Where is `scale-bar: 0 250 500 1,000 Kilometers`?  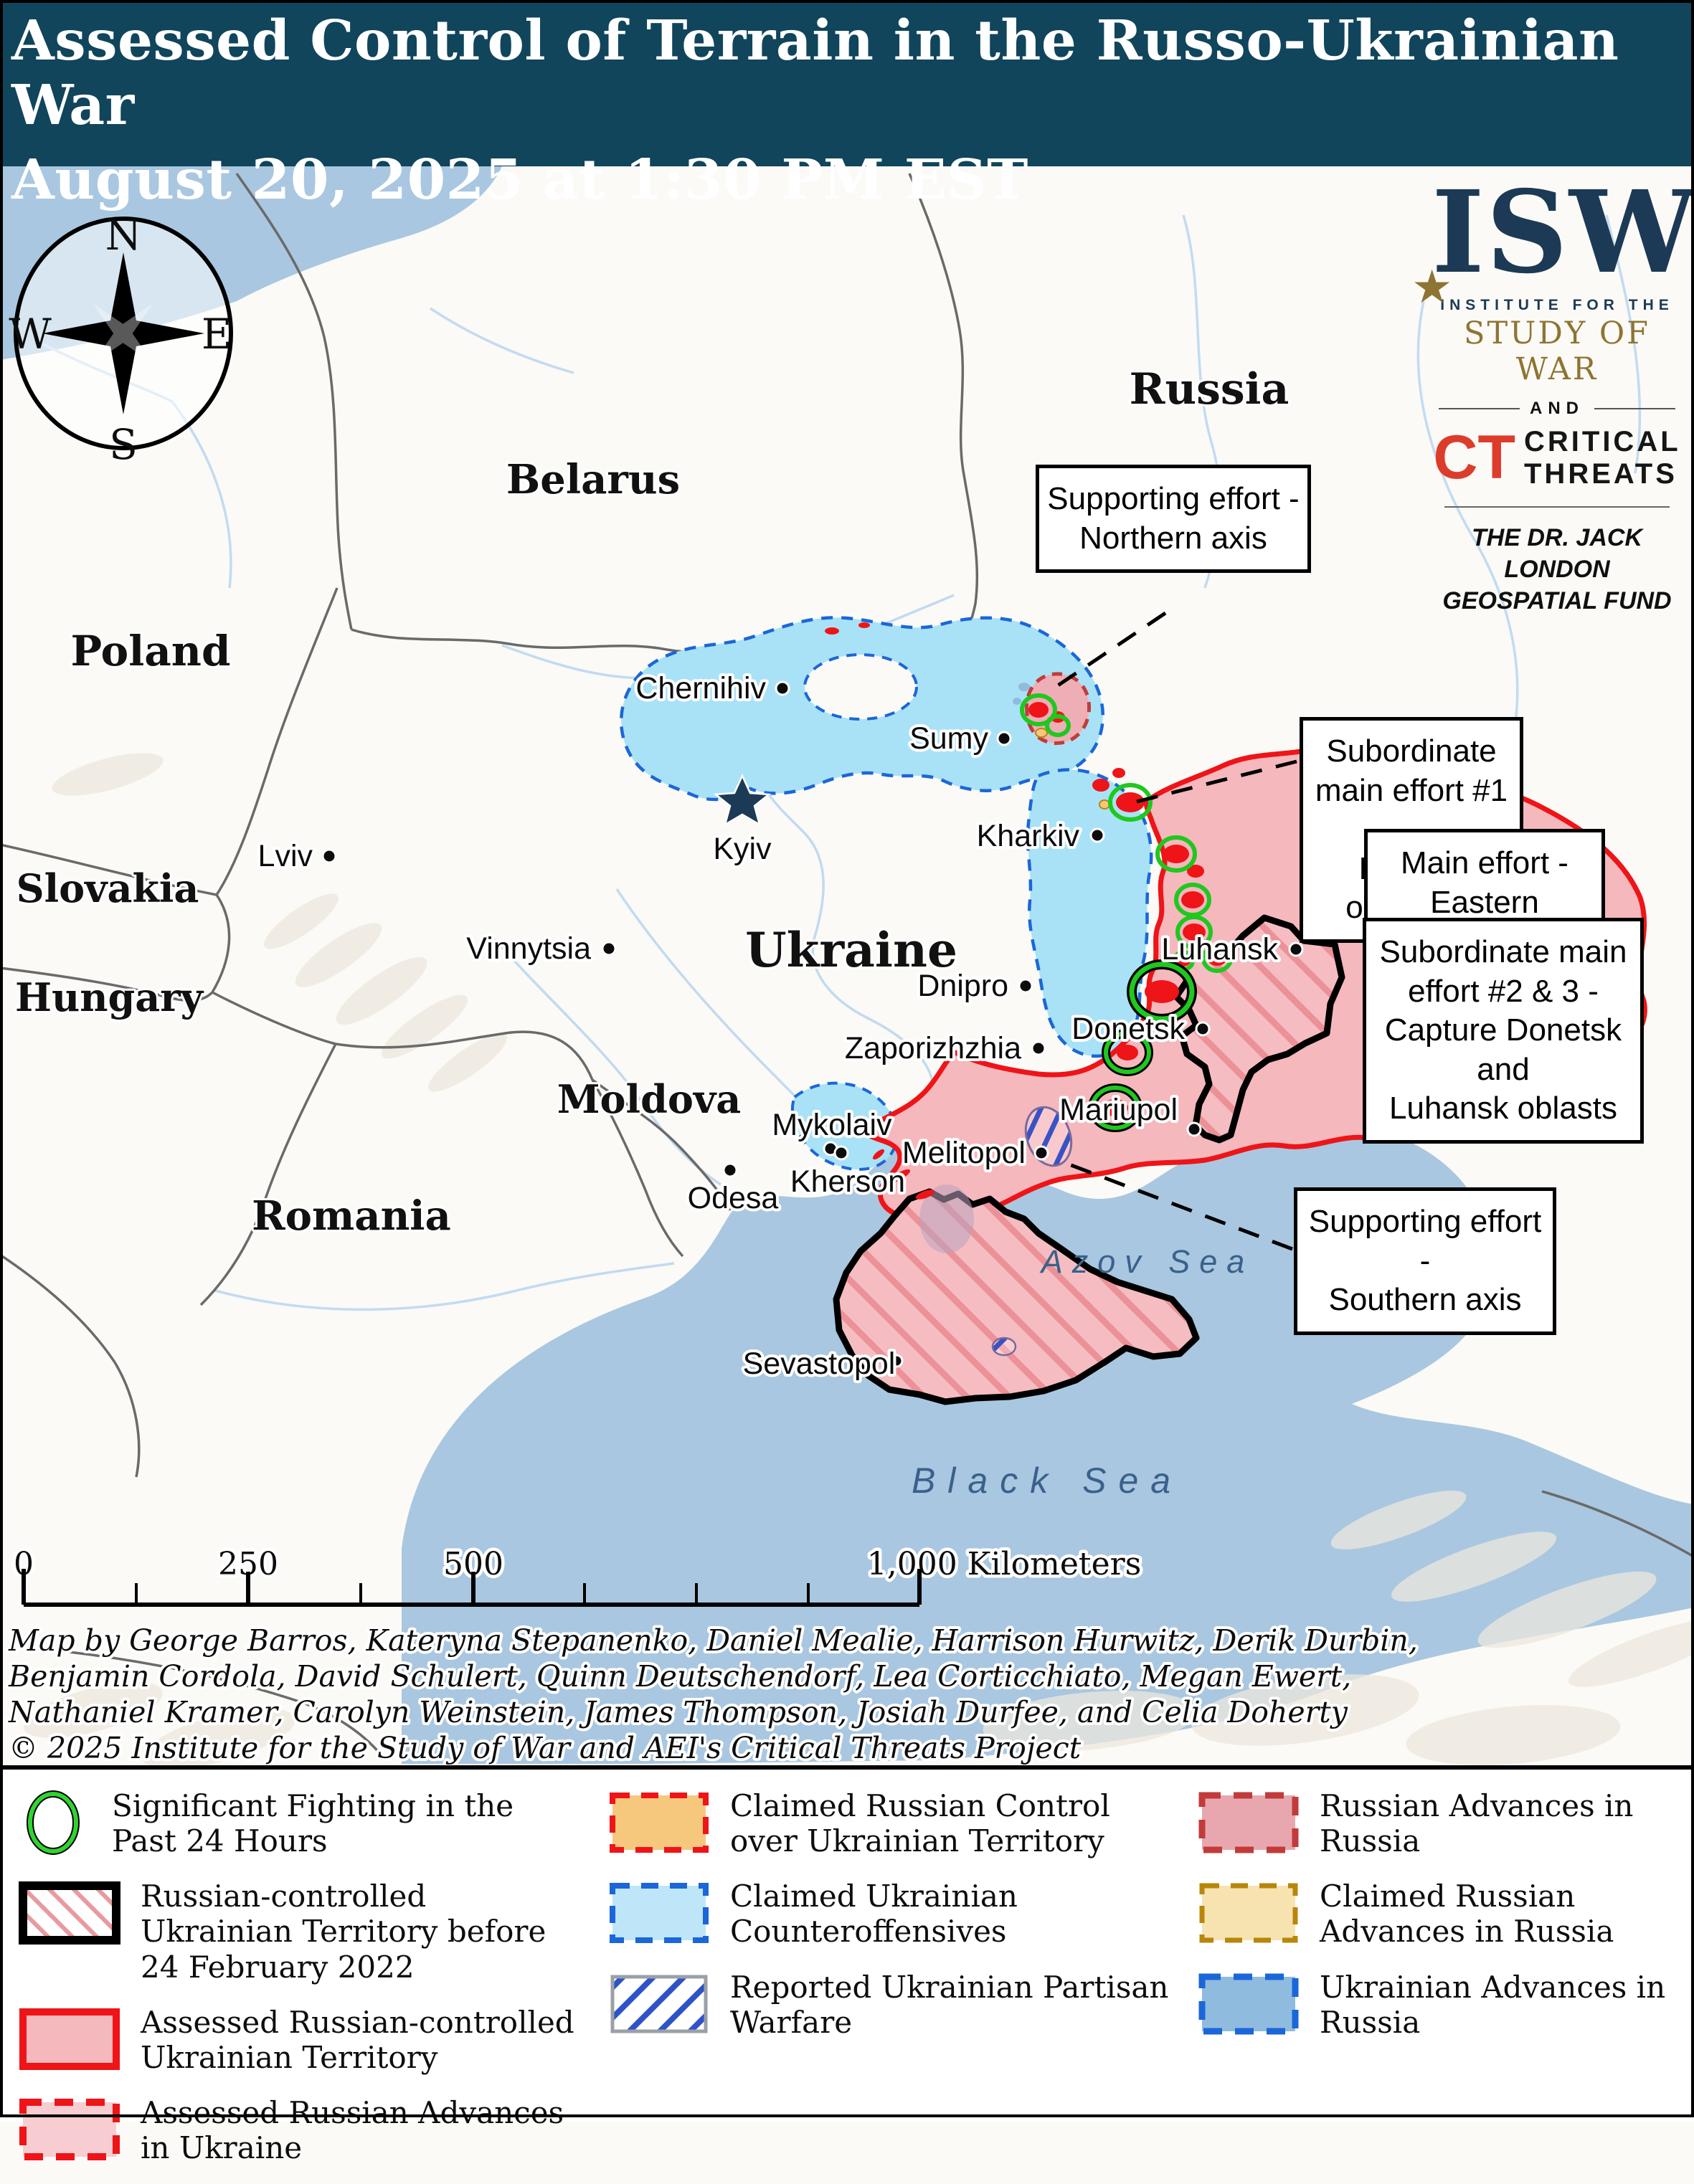
scale-bar: 0 250 500 1,000 Kilometers is located at coordinates (578, 1575).